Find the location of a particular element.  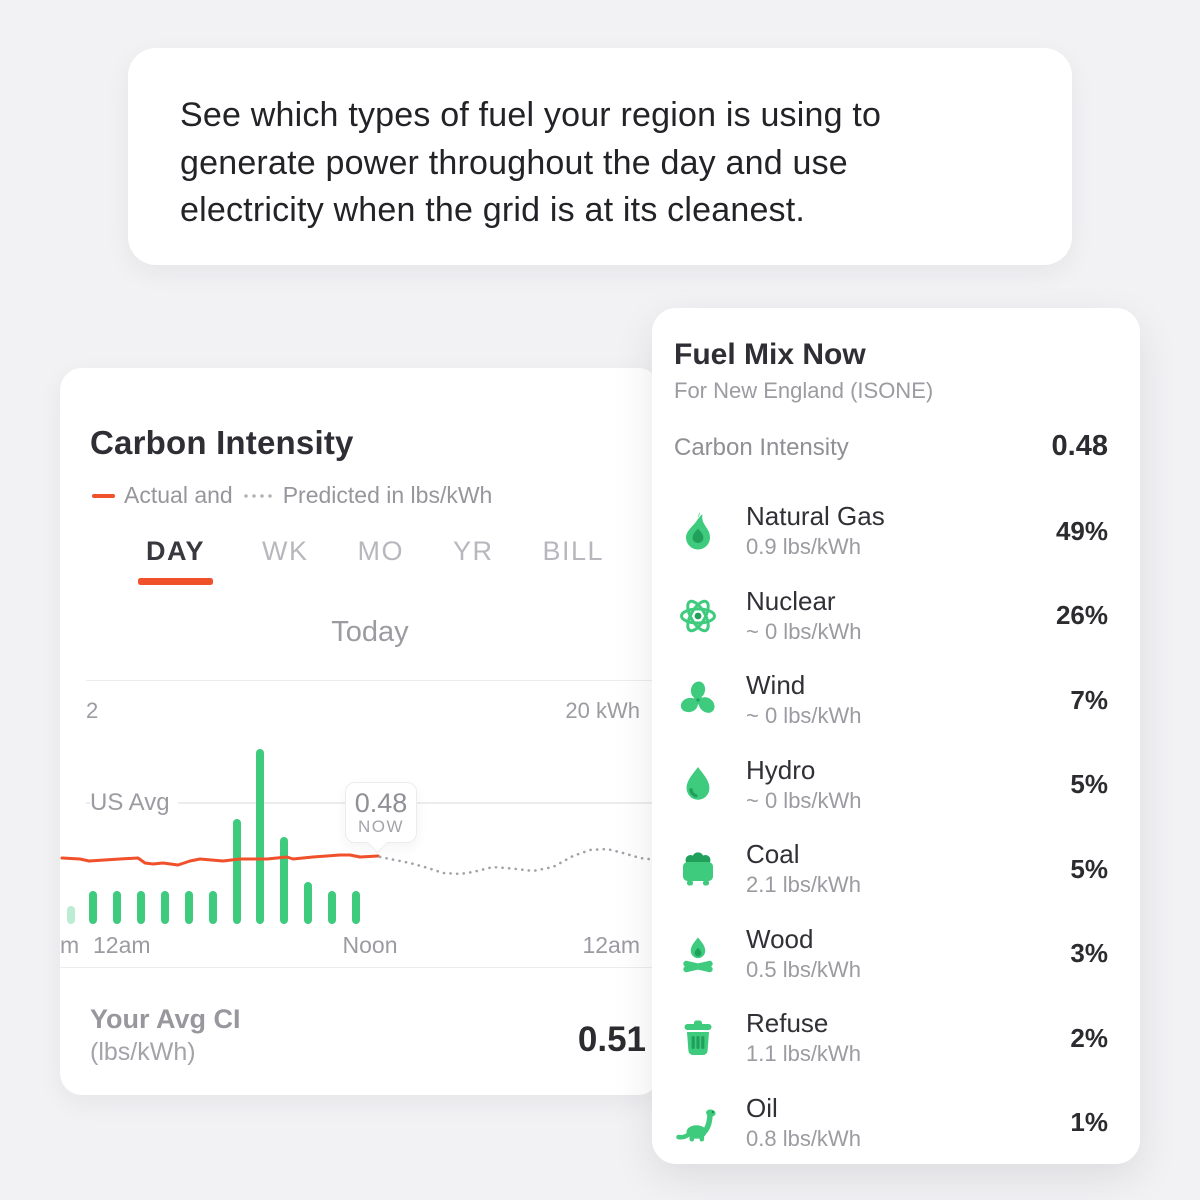

fuel-name: Nuclear is located at coordinates (791, 600).